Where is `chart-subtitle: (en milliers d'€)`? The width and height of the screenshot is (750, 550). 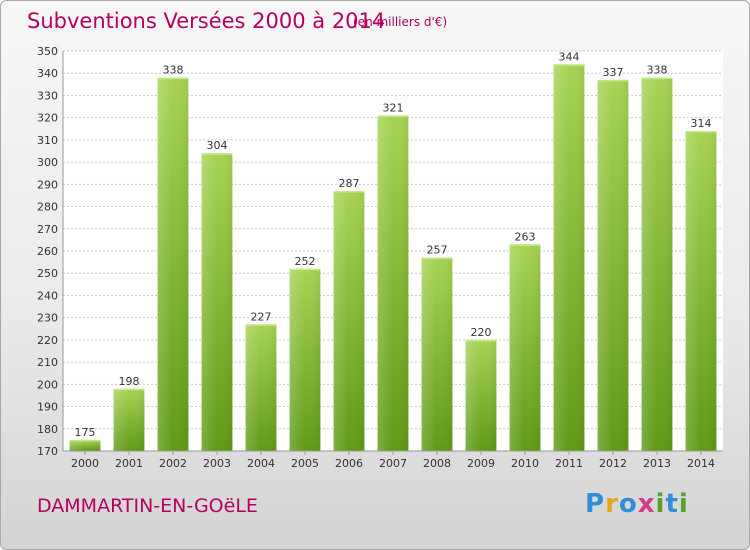
chart-subtitle: (en milliers d'€) is located at coordinates (400, 22).